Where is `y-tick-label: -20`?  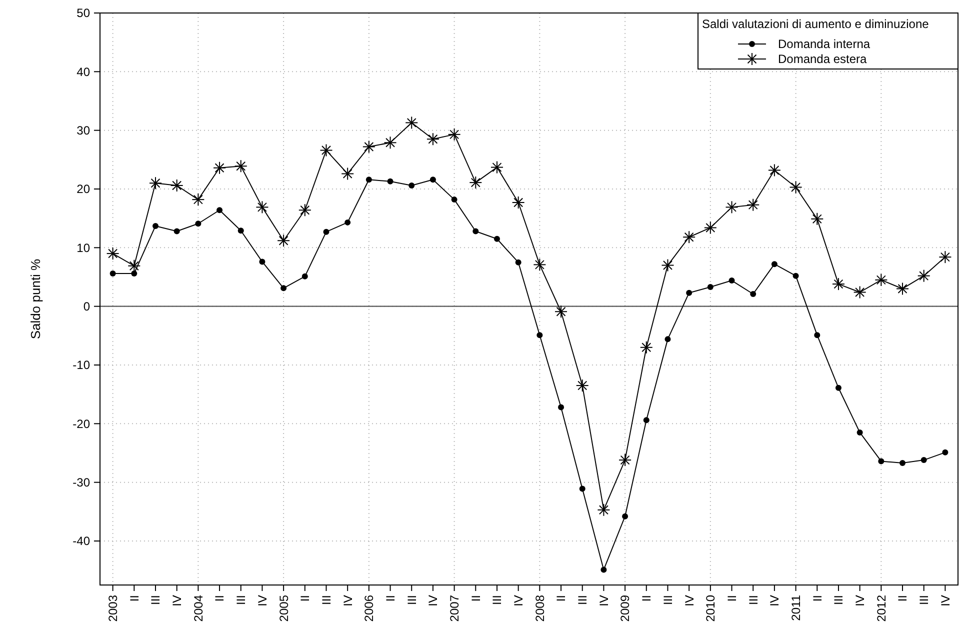
y-tick-label: -20 is located at coordinates (81, 423).